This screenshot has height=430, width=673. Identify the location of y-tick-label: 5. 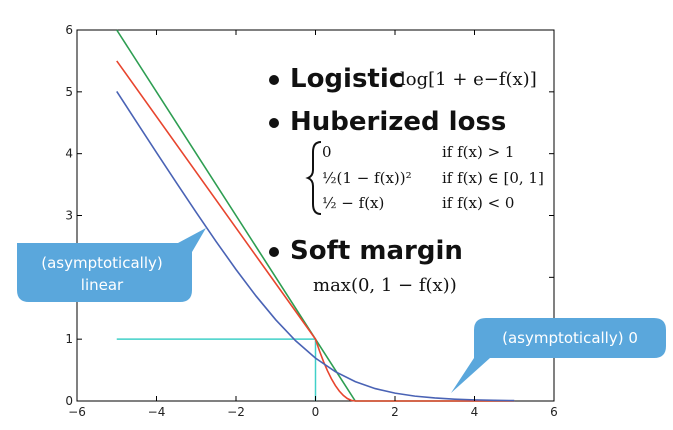
(69, 92).